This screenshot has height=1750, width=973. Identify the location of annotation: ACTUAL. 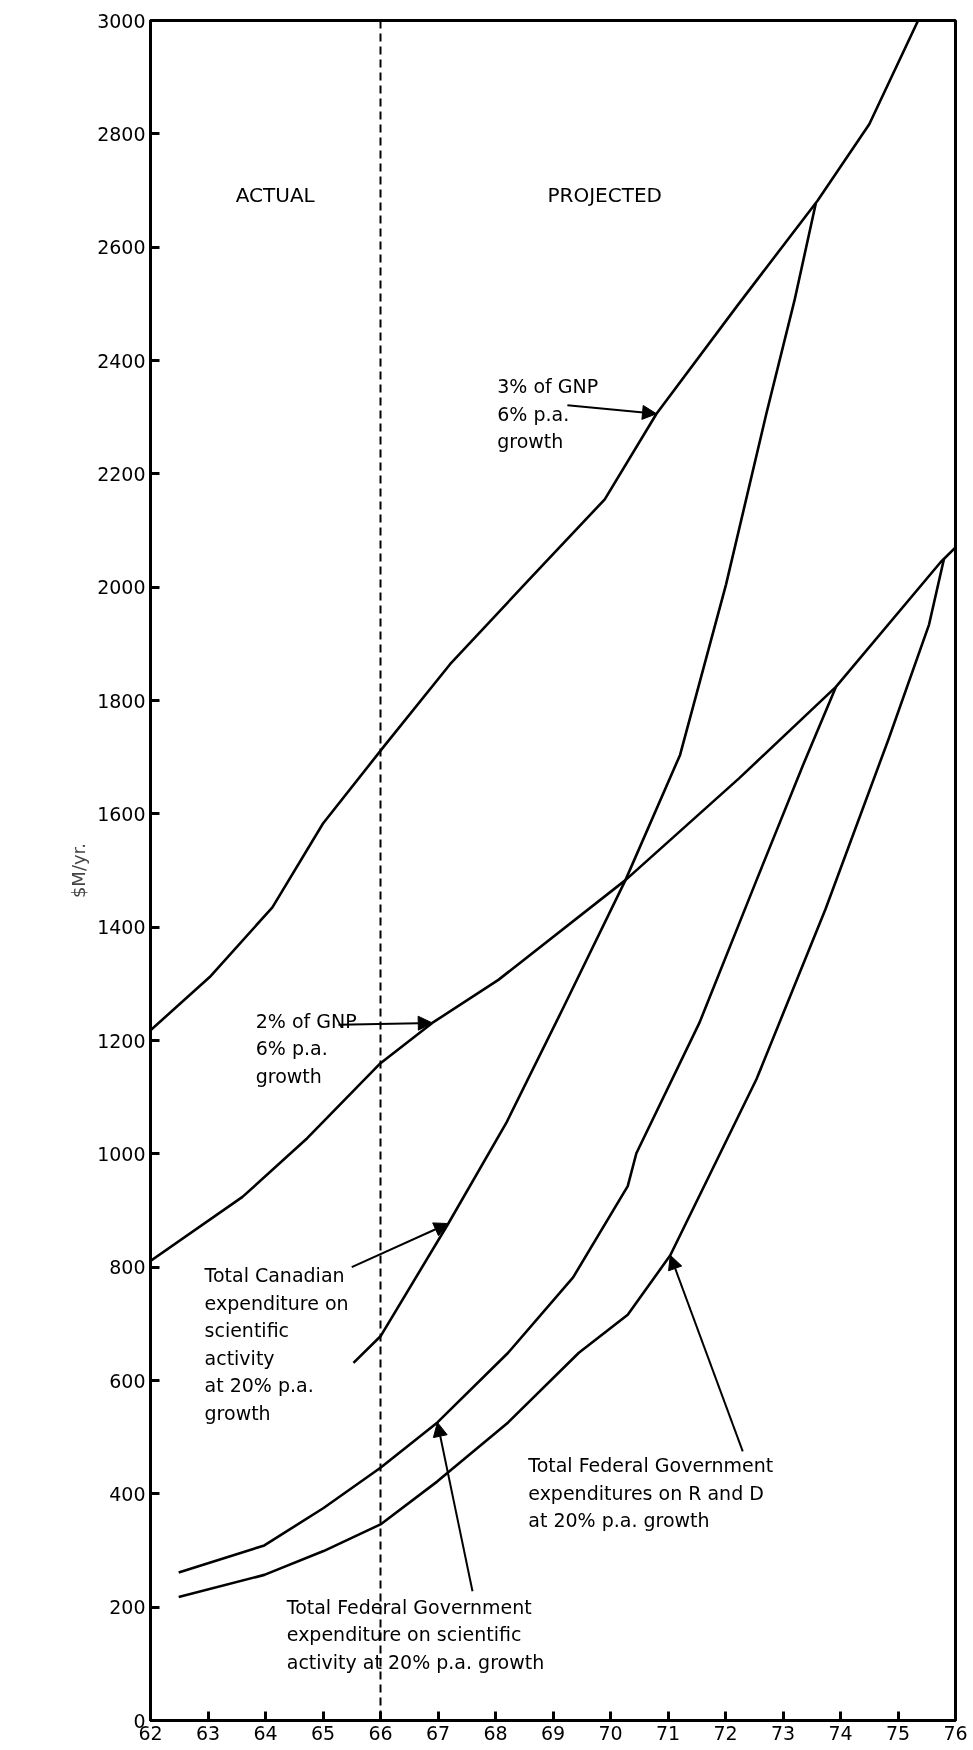
(275, 195).